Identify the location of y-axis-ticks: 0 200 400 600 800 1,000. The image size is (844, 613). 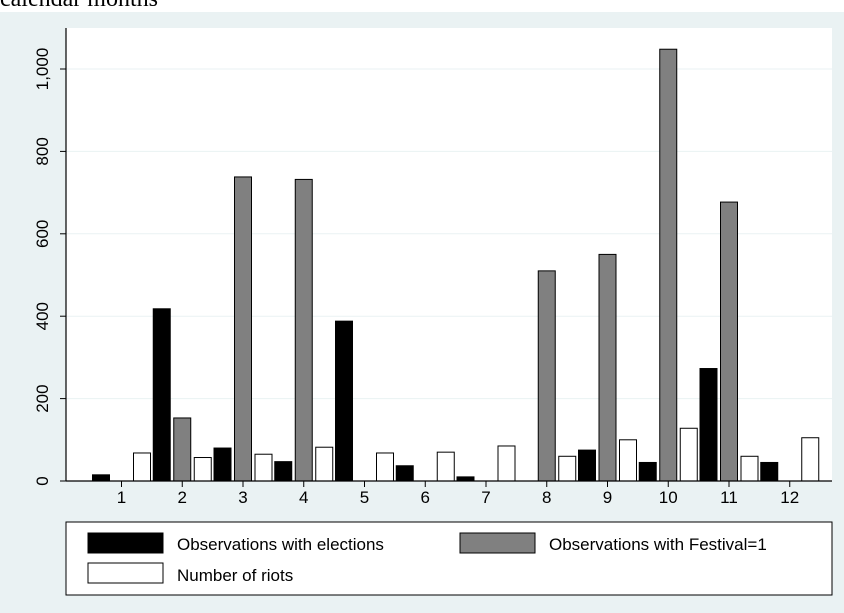
(49, 267).